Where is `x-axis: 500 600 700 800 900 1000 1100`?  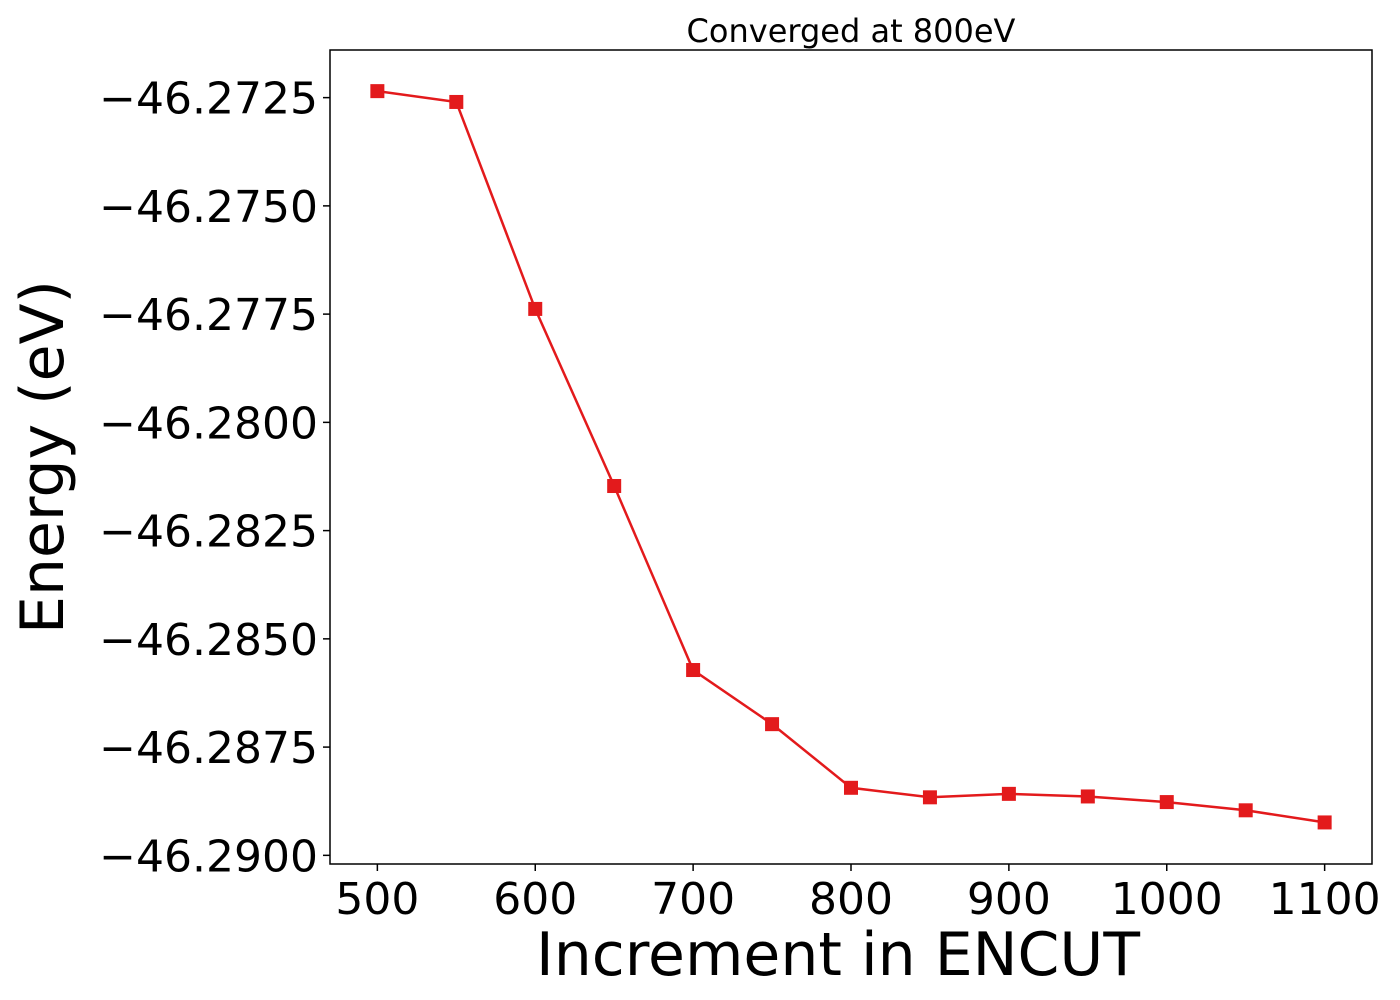
x-axis: 500 600 700 800 900 1000 1100 is located at coordinates (858, 894).